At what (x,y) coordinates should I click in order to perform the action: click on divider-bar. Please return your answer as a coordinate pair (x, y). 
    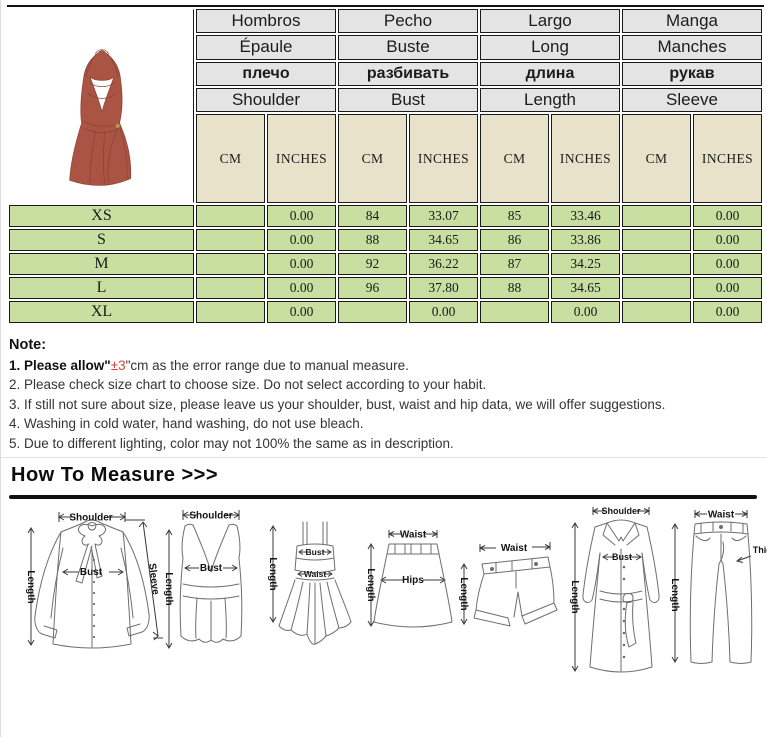
    Looking at the image, I should click on (383, 497).